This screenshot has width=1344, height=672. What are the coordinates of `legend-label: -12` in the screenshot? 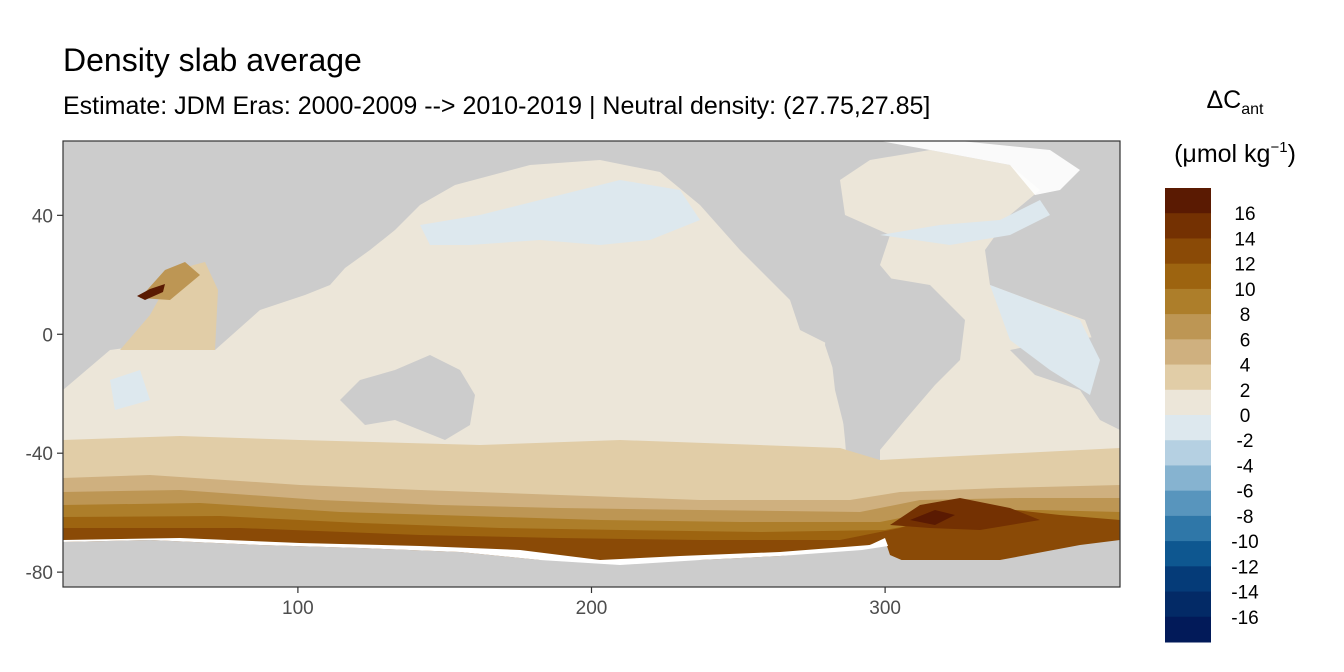 It's located at (1244, 567).